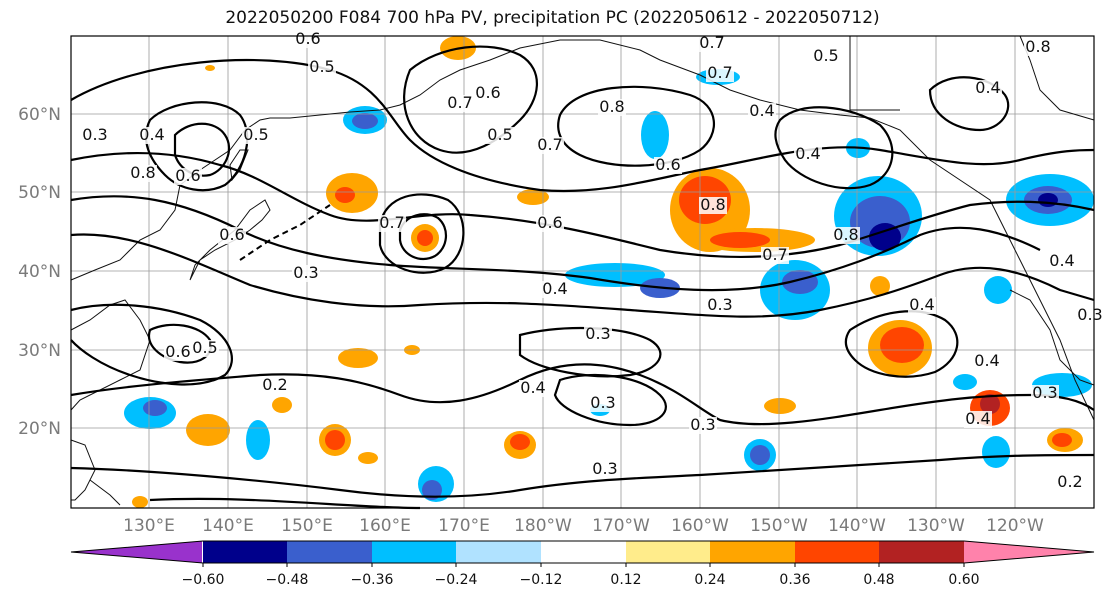 The height and width of the screenshot is (601, 1105). I want to click on colorbar, so click(582, 553).